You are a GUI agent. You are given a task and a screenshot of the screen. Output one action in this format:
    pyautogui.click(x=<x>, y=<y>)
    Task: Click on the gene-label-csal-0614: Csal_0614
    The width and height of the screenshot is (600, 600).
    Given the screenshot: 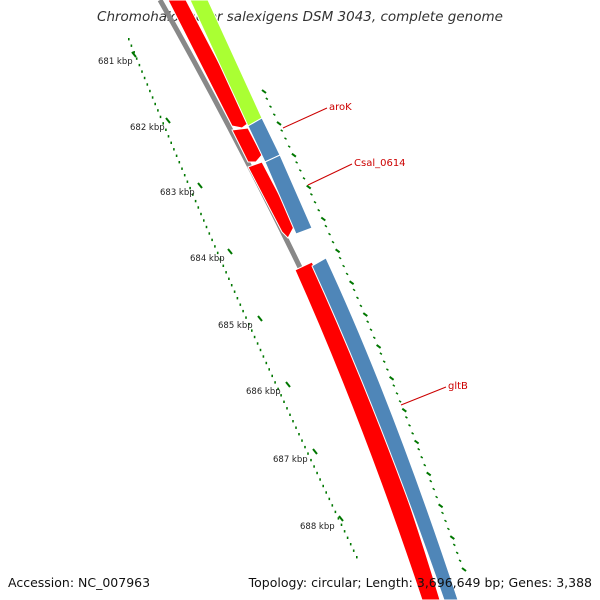 What is the action you would take?
    pyautogui.click(x=380, y=163)
    